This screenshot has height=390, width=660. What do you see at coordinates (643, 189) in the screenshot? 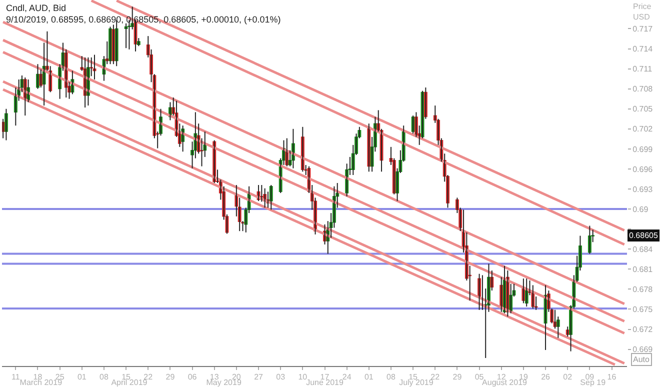
I see `y-tick-label: 0.693` at bounding box center [643, 189].